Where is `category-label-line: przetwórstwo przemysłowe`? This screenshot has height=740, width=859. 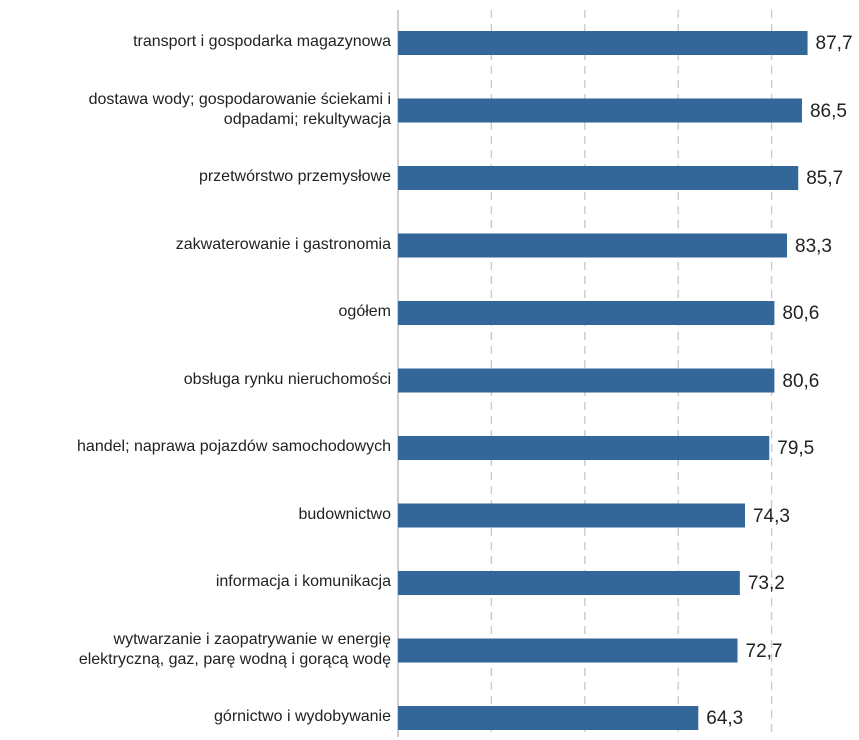 category-label-line: przetwórstwo przemysłowe is located at coordinates (294, 176).